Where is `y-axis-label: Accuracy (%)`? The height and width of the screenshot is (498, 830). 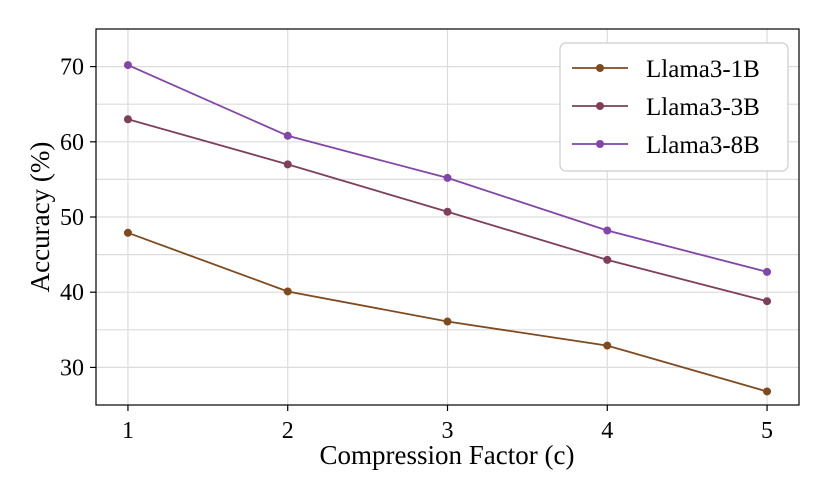
y-axis-label: Accuracy (%) is located at coordinates (40, 217).